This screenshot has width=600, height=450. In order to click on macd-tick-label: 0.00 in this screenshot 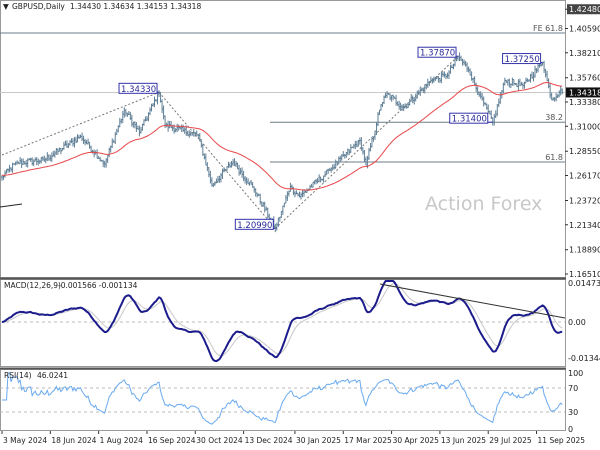, I will do `click(577, 322)`.